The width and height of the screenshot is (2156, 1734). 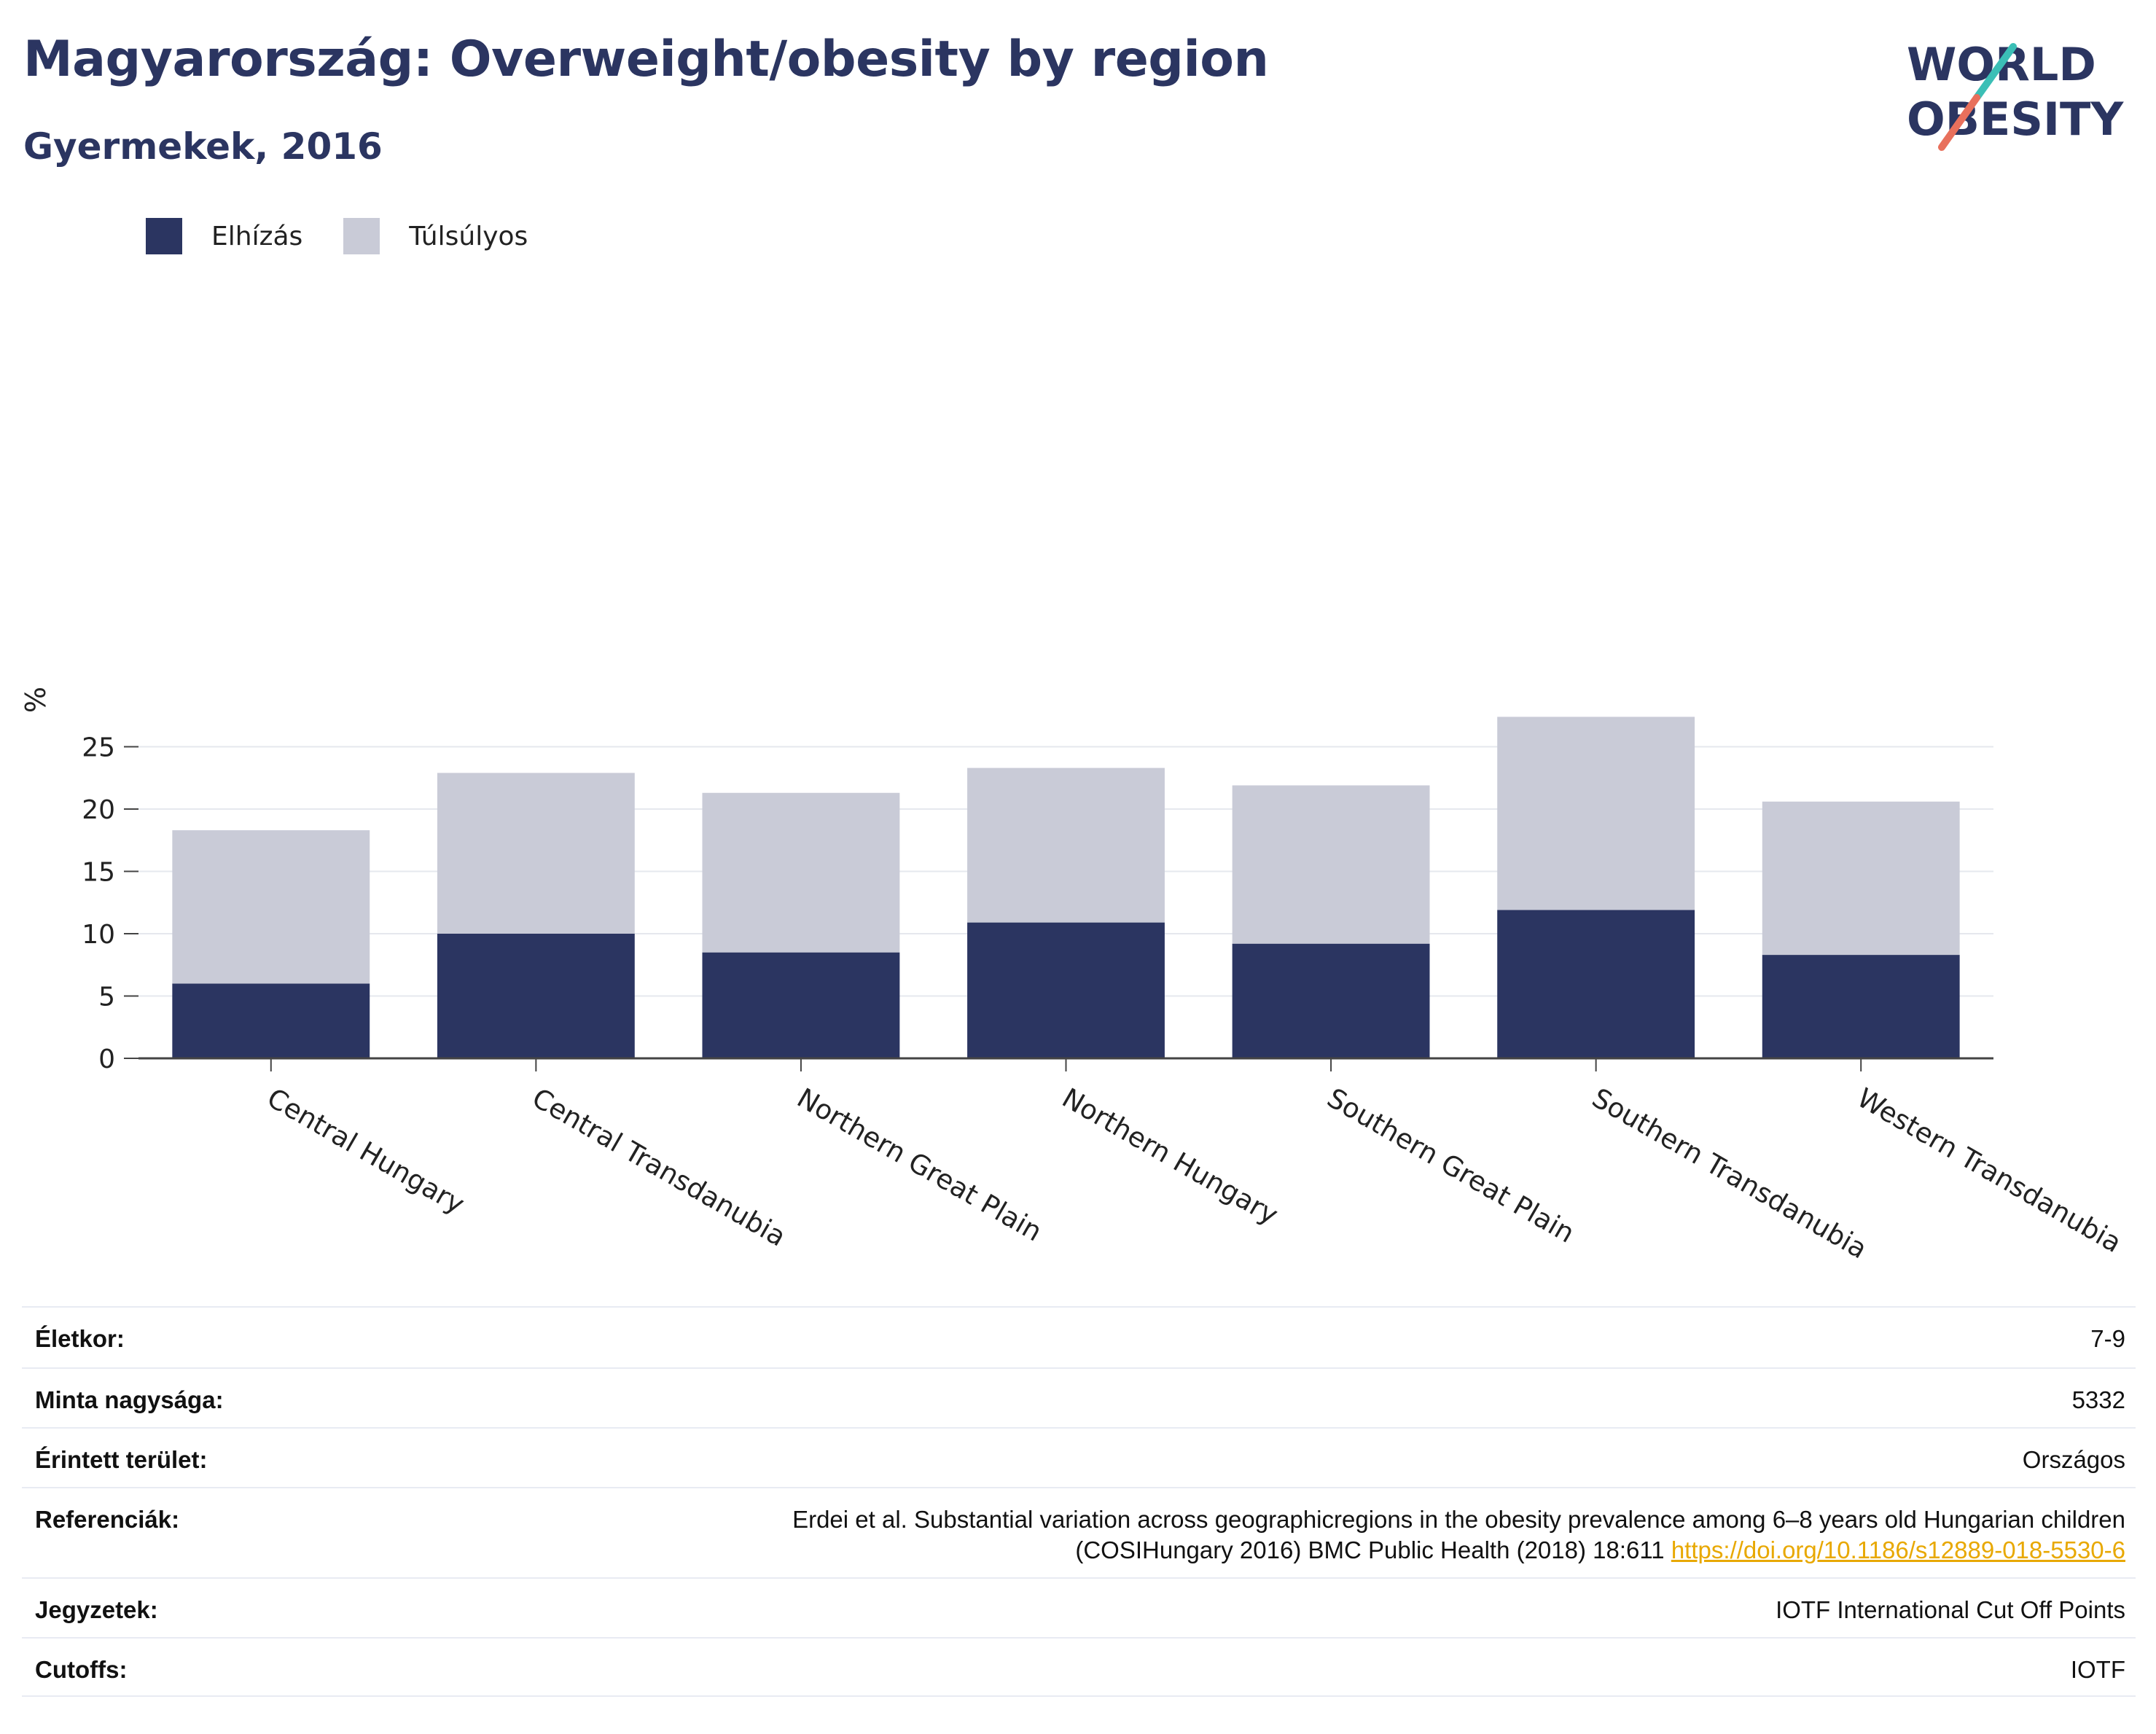 What do you see at coordinates (164, 236) in the screenshot?
I see `legend-swatch-obesity` at bounding box center [164, 236].